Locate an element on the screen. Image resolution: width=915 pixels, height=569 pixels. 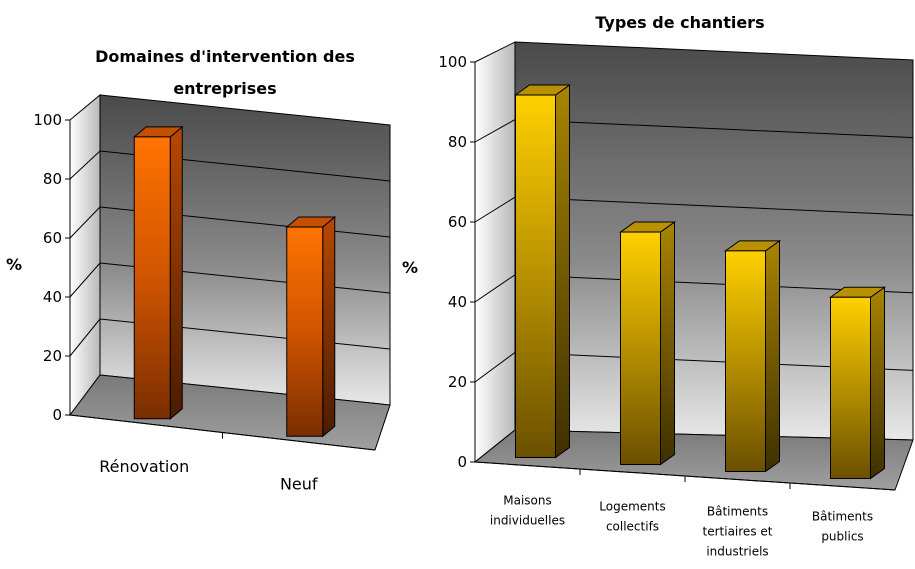
chart-left-title-line1: Domaines d'intervention des is located at coordinates (225, 56).